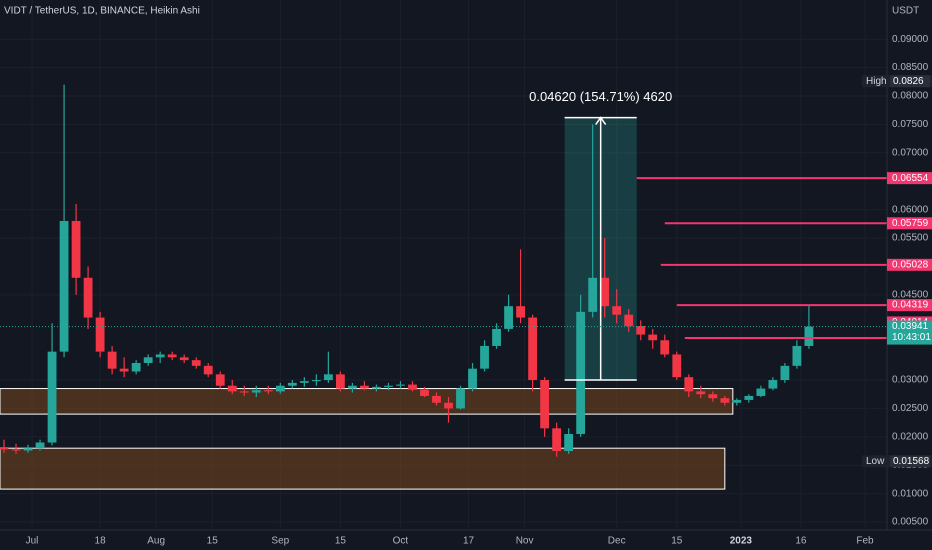  I want to click on price-tag-label: 0.05759, so click(910, 223).